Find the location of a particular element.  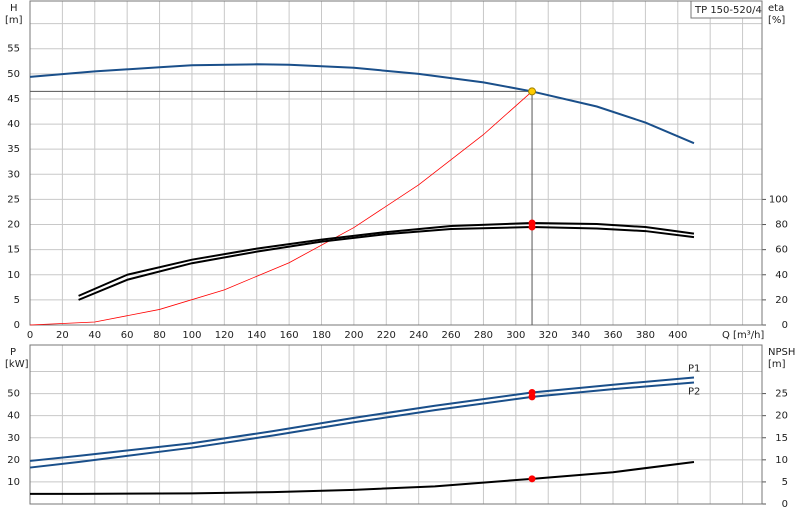

annotation: TP 150-520/4 is located at coordinates (728, 10).